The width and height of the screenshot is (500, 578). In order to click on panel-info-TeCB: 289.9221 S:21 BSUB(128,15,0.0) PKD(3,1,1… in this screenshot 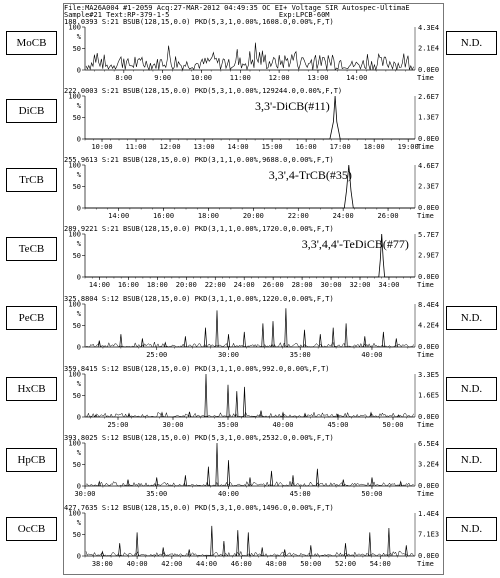, I will do `click(199, 229)`.